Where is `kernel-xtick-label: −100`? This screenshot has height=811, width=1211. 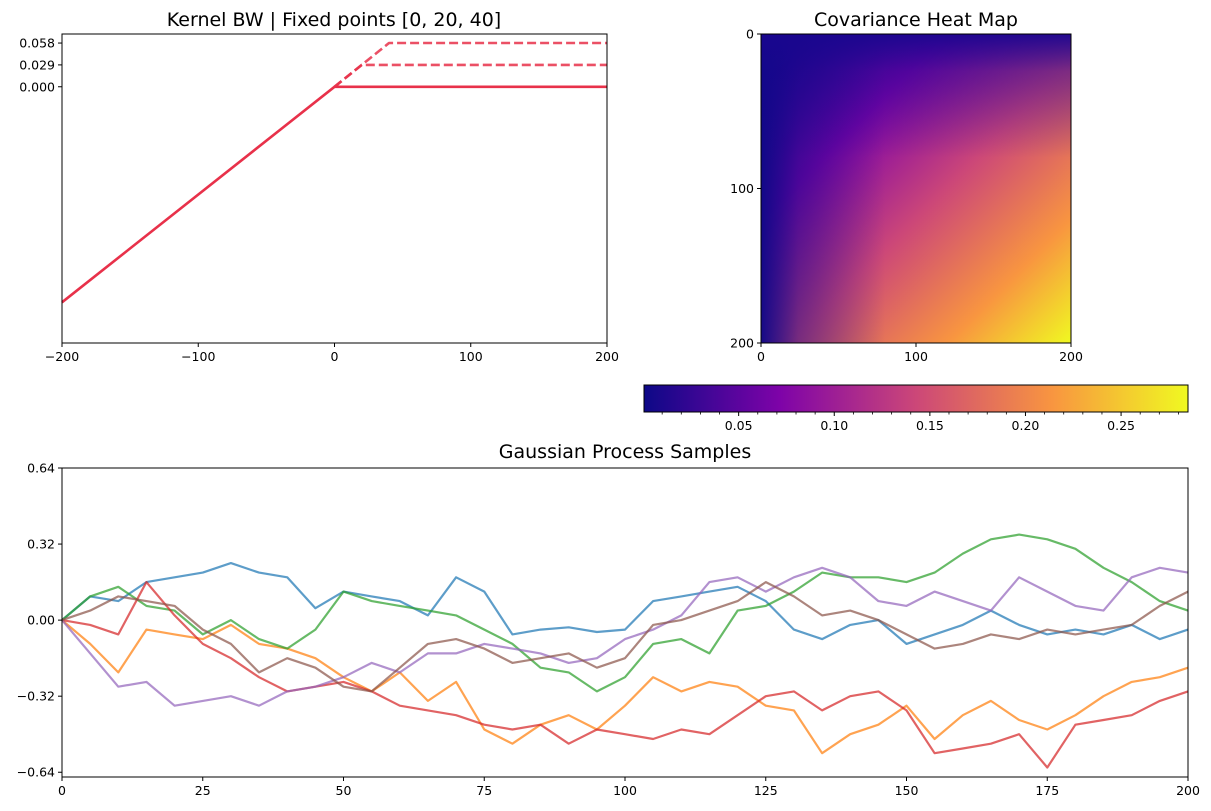
kernel-xtick-label: −100 is located at coordinates (198, 356).